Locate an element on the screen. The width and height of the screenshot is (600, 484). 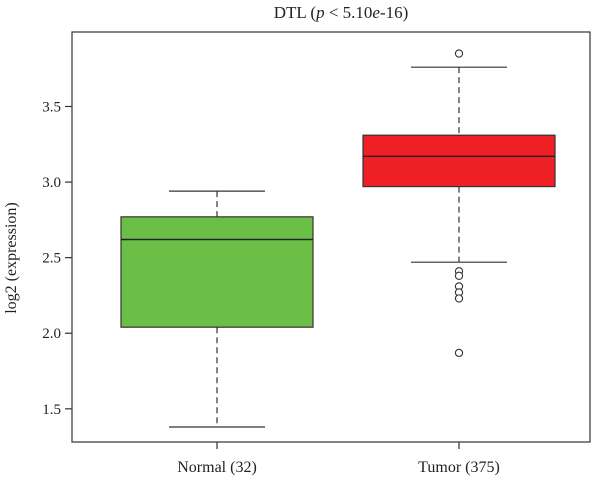
y-tick-label: 3.0 is located at coordinates (51, 183).